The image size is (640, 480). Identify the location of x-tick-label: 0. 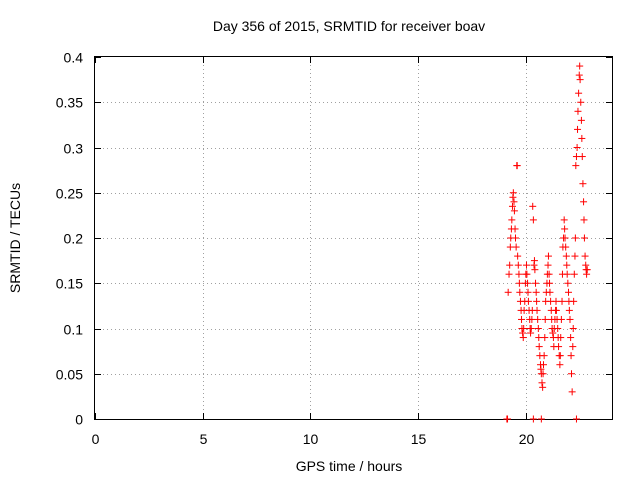
(96, 439).